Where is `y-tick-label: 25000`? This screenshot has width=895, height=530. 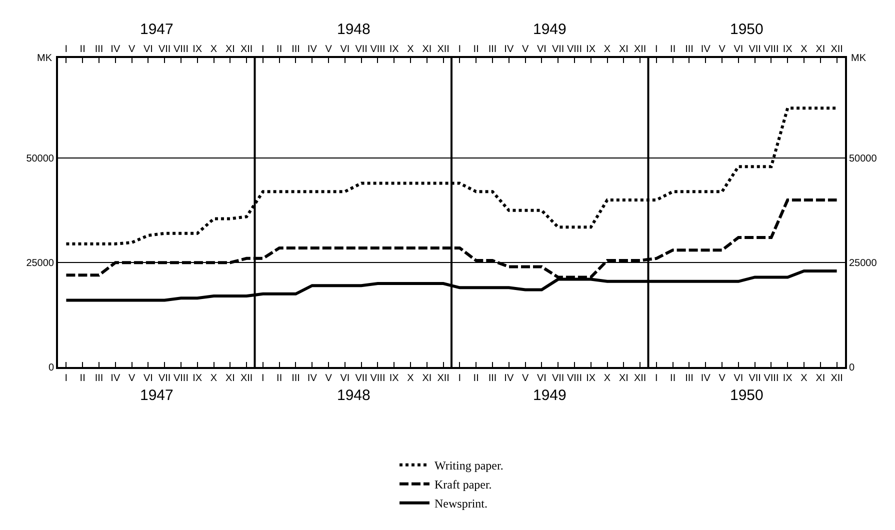 y-tick-label: 25000 is located at coordinates (40, 264).